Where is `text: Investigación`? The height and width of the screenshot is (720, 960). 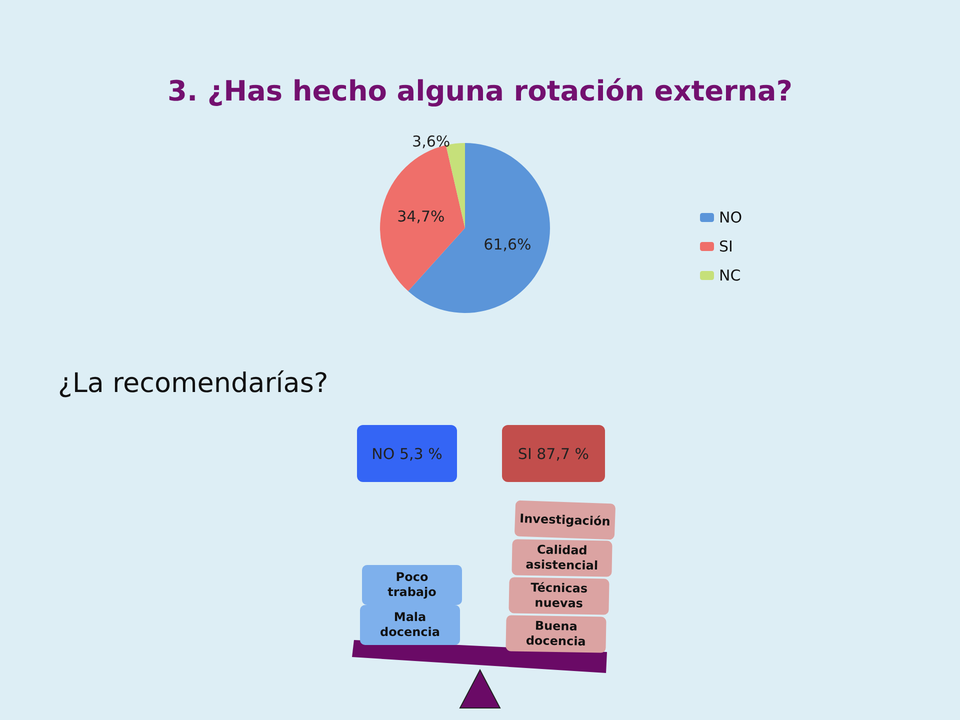
text: Investigación is located at coordinates (565, 520).